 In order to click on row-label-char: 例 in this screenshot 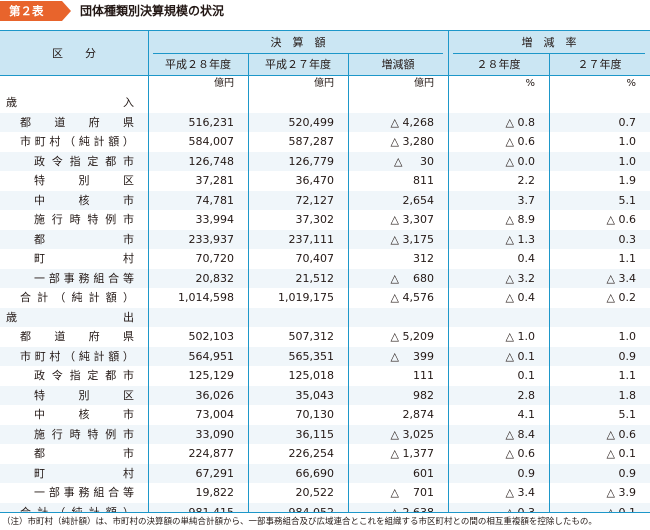, I will do `click(111, 434)`.